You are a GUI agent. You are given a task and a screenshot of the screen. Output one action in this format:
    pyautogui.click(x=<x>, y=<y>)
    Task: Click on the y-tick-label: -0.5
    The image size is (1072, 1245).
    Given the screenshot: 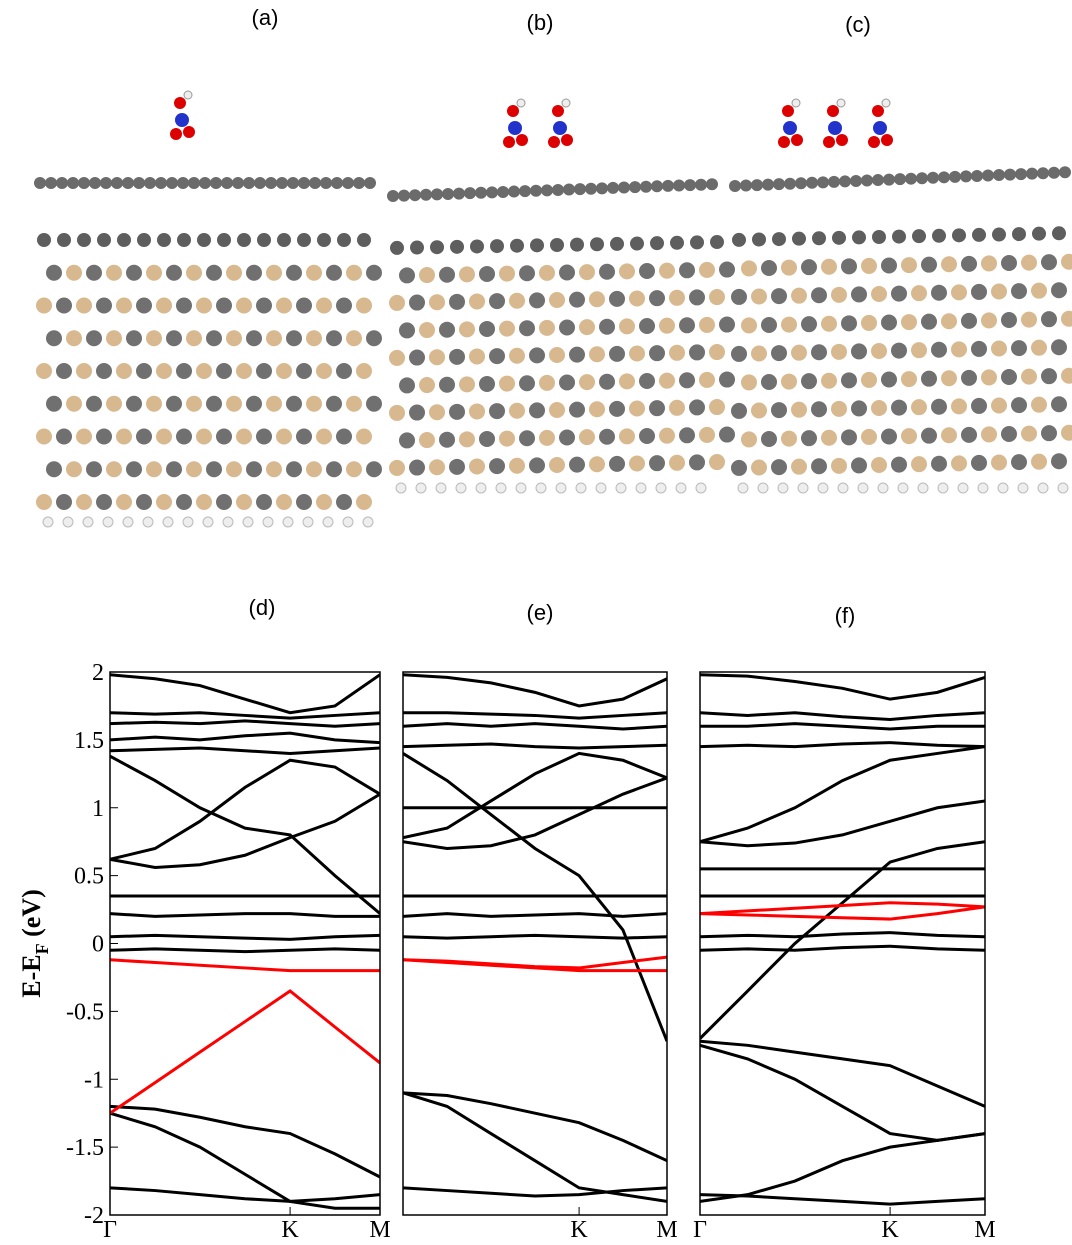 What is the action you would take?
    pyautogui.click(x=85, y=1012)
    